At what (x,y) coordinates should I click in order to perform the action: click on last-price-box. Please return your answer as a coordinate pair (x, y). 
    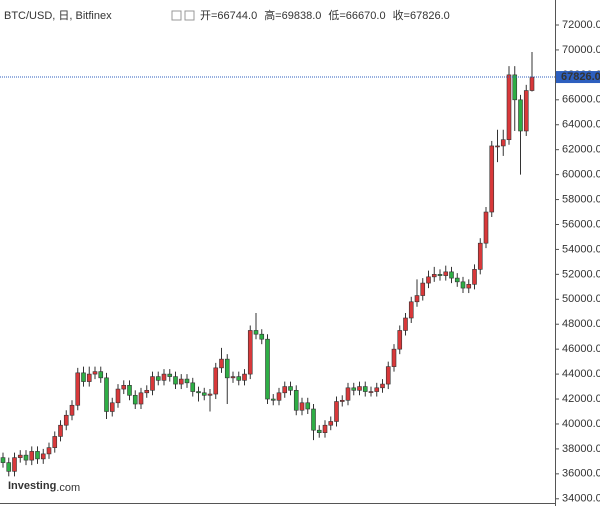
    Looking at the image, I should click on (578, 77).